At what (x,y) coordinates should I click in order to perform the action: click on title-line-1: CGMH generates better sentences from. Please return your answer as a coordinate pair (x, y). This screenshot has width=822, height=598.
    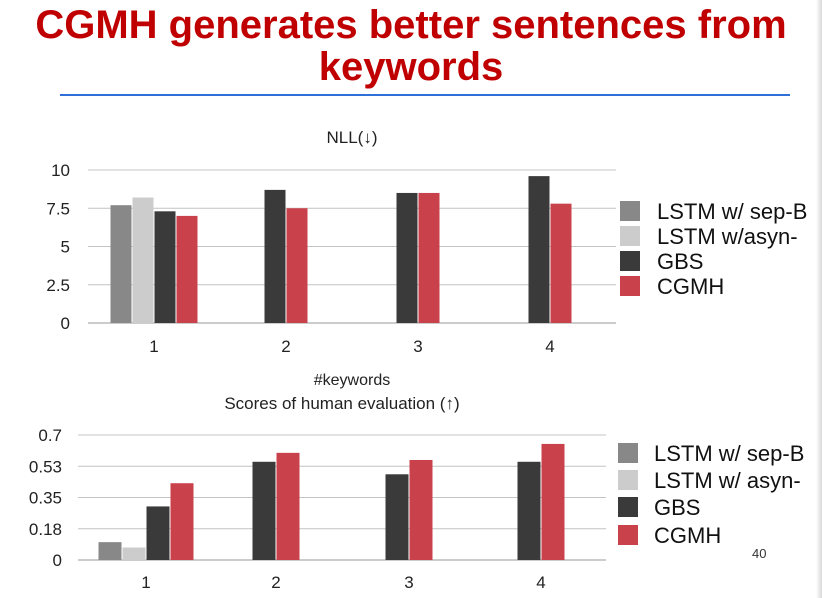
    Looking at the image, I should click on (411, 25).